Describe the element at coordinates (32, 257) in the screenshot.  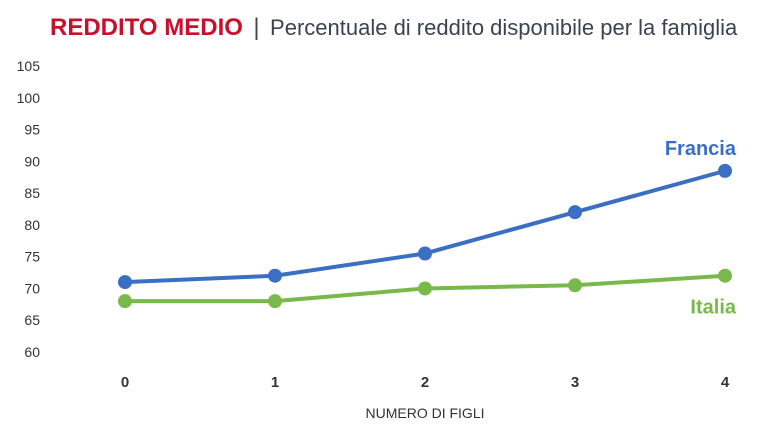
I see `y-tick-label: 75` at that location.